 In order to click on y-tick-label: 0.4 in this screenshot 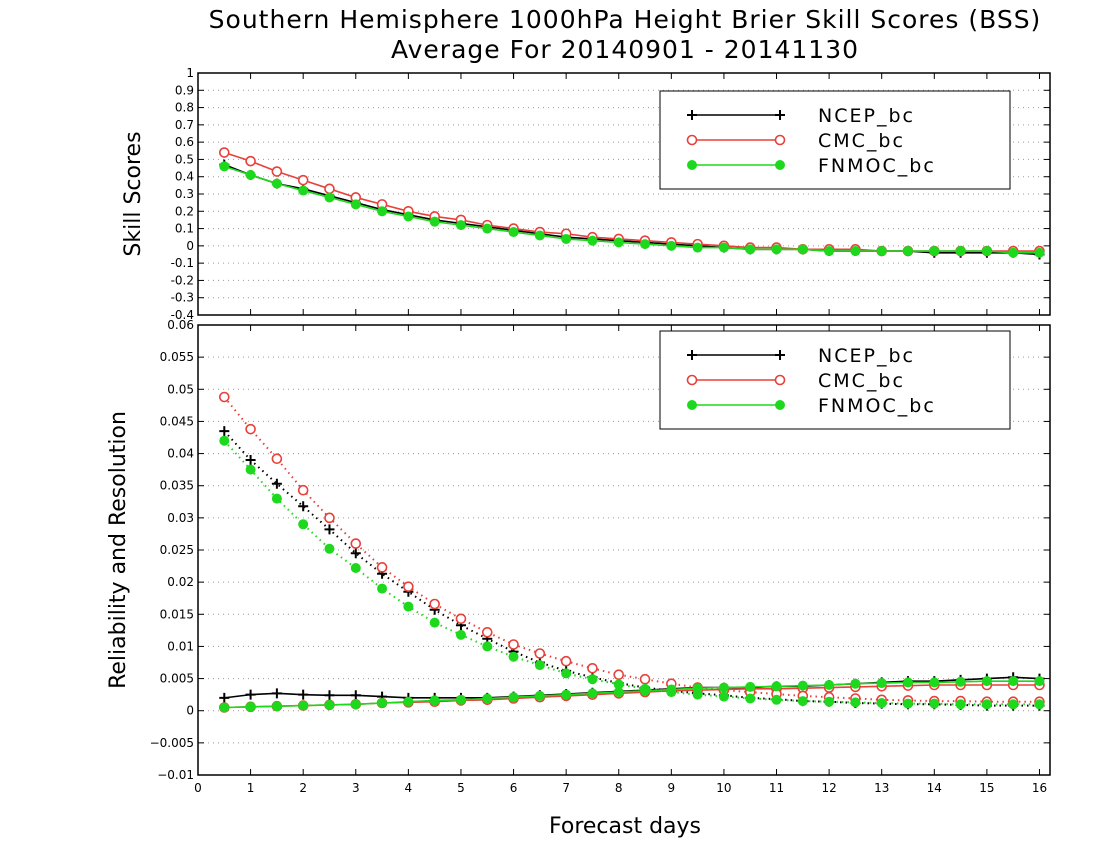, I will do `click(184, 177)`.